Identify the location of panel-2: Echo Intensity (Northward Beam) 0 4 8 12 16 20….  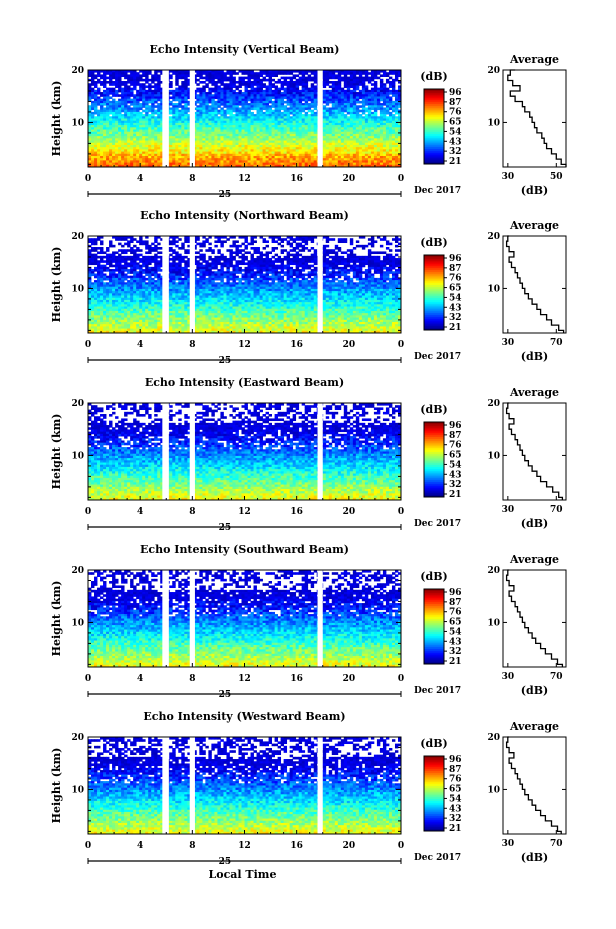
(308, 287).